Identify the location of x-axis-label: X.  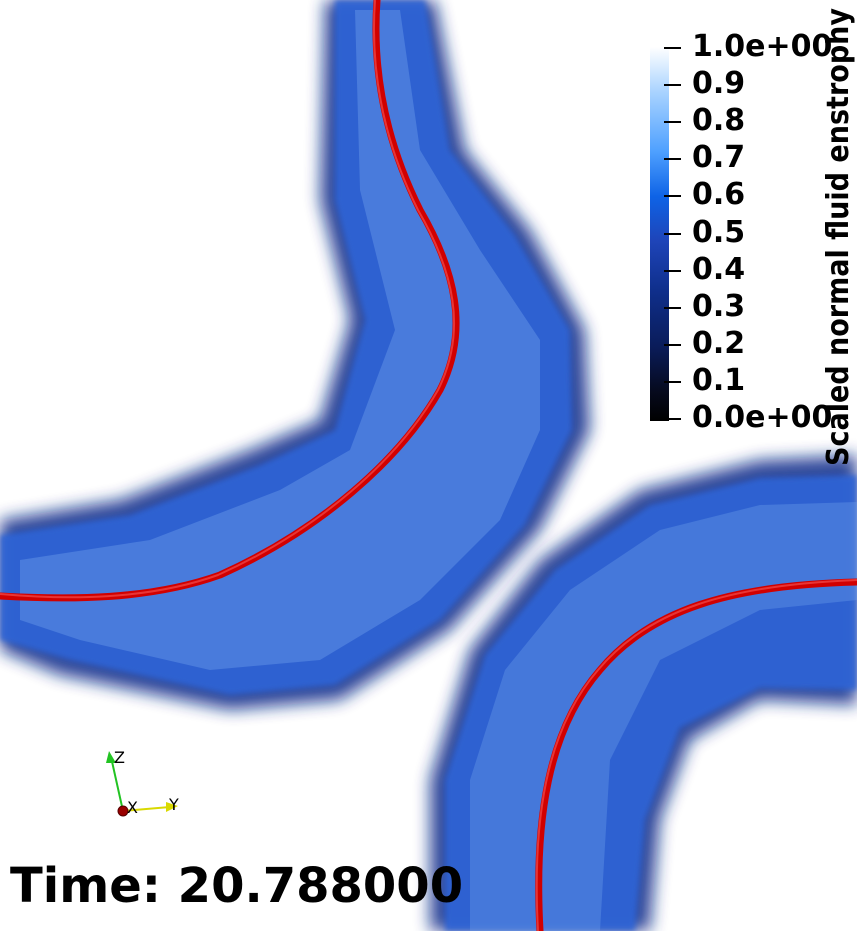
(132, 807).